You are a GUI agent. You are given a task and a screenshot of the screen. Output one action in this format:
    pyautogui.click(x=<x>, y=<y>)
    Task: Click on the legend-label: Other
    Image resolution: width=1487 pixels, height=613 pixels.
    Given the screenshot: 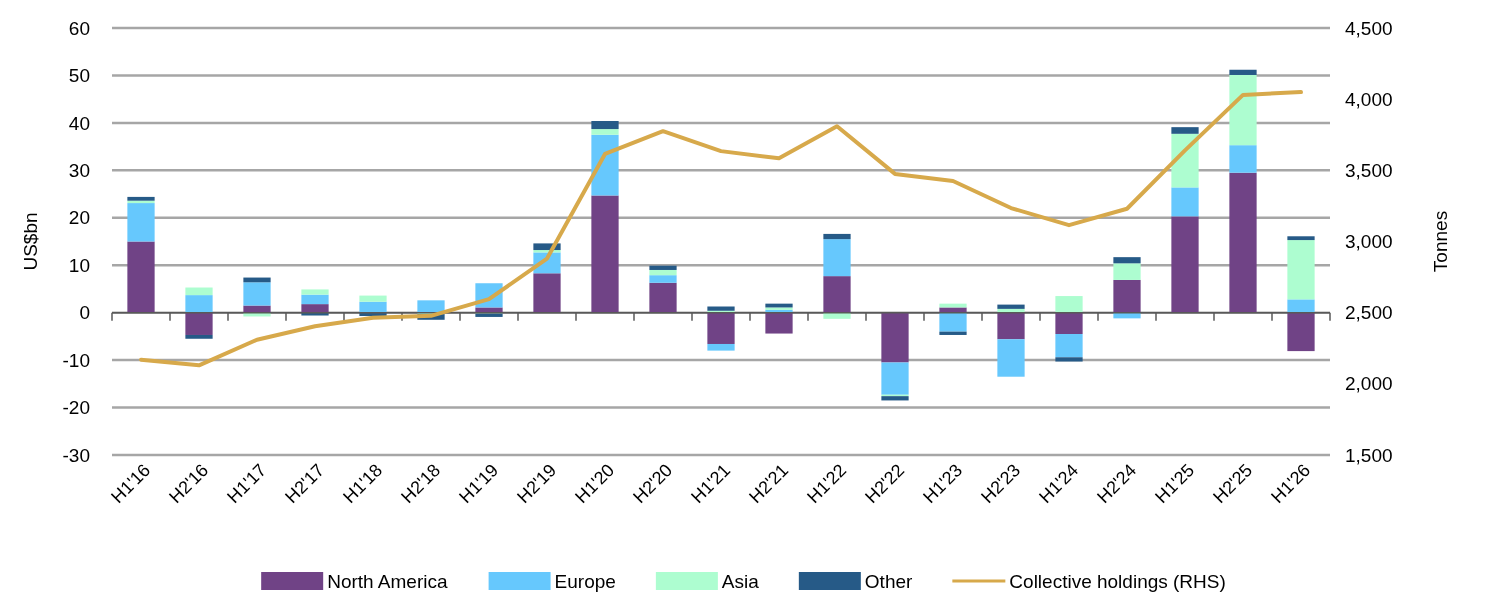 What is the action you would take?
    pyautogui.click(x=889, y=581)
    